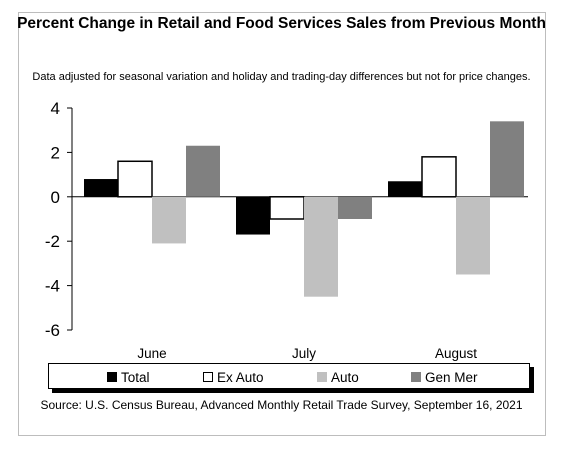 This screenshot has height=449, width=563. Describe the element at coordinates (52, 330) in the screenshot. I see `y-tick-label: -6` at that location.